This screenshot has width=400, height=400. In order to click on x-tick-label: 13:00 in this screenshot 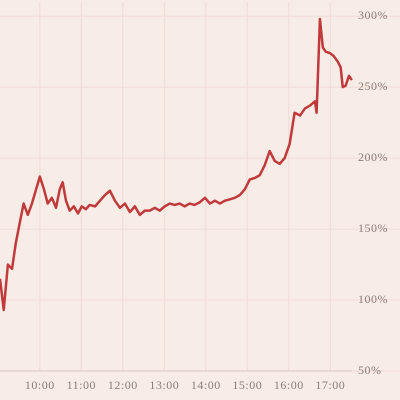, I will do `click(164, 385)`.